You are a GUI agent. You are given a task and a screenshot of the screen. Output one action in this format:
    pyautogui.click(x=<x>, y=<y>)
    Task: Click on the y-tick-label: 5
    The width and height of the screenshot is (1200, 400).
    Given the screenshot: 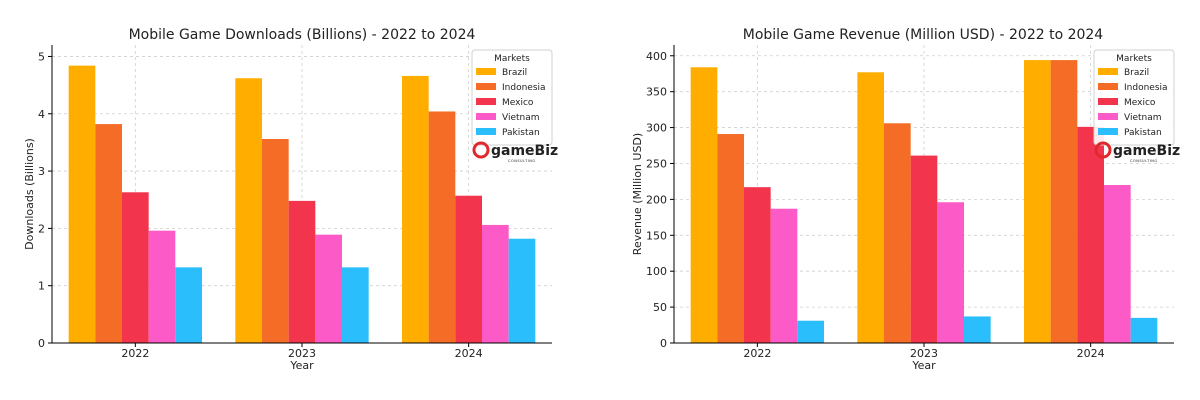 What is the action you would take?
    pyautogui.click(x=41, y=56)
    